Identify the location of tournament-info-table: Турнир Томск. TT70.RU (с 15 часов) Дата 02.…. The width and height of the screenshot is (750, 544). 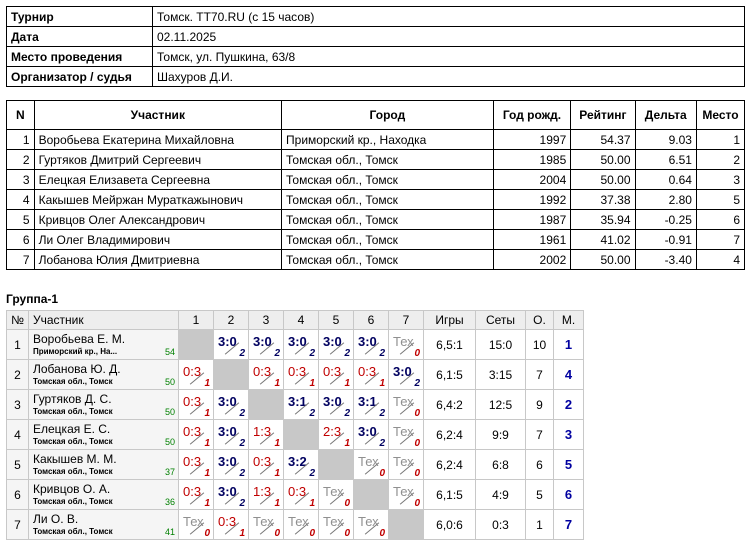
(375, 46).